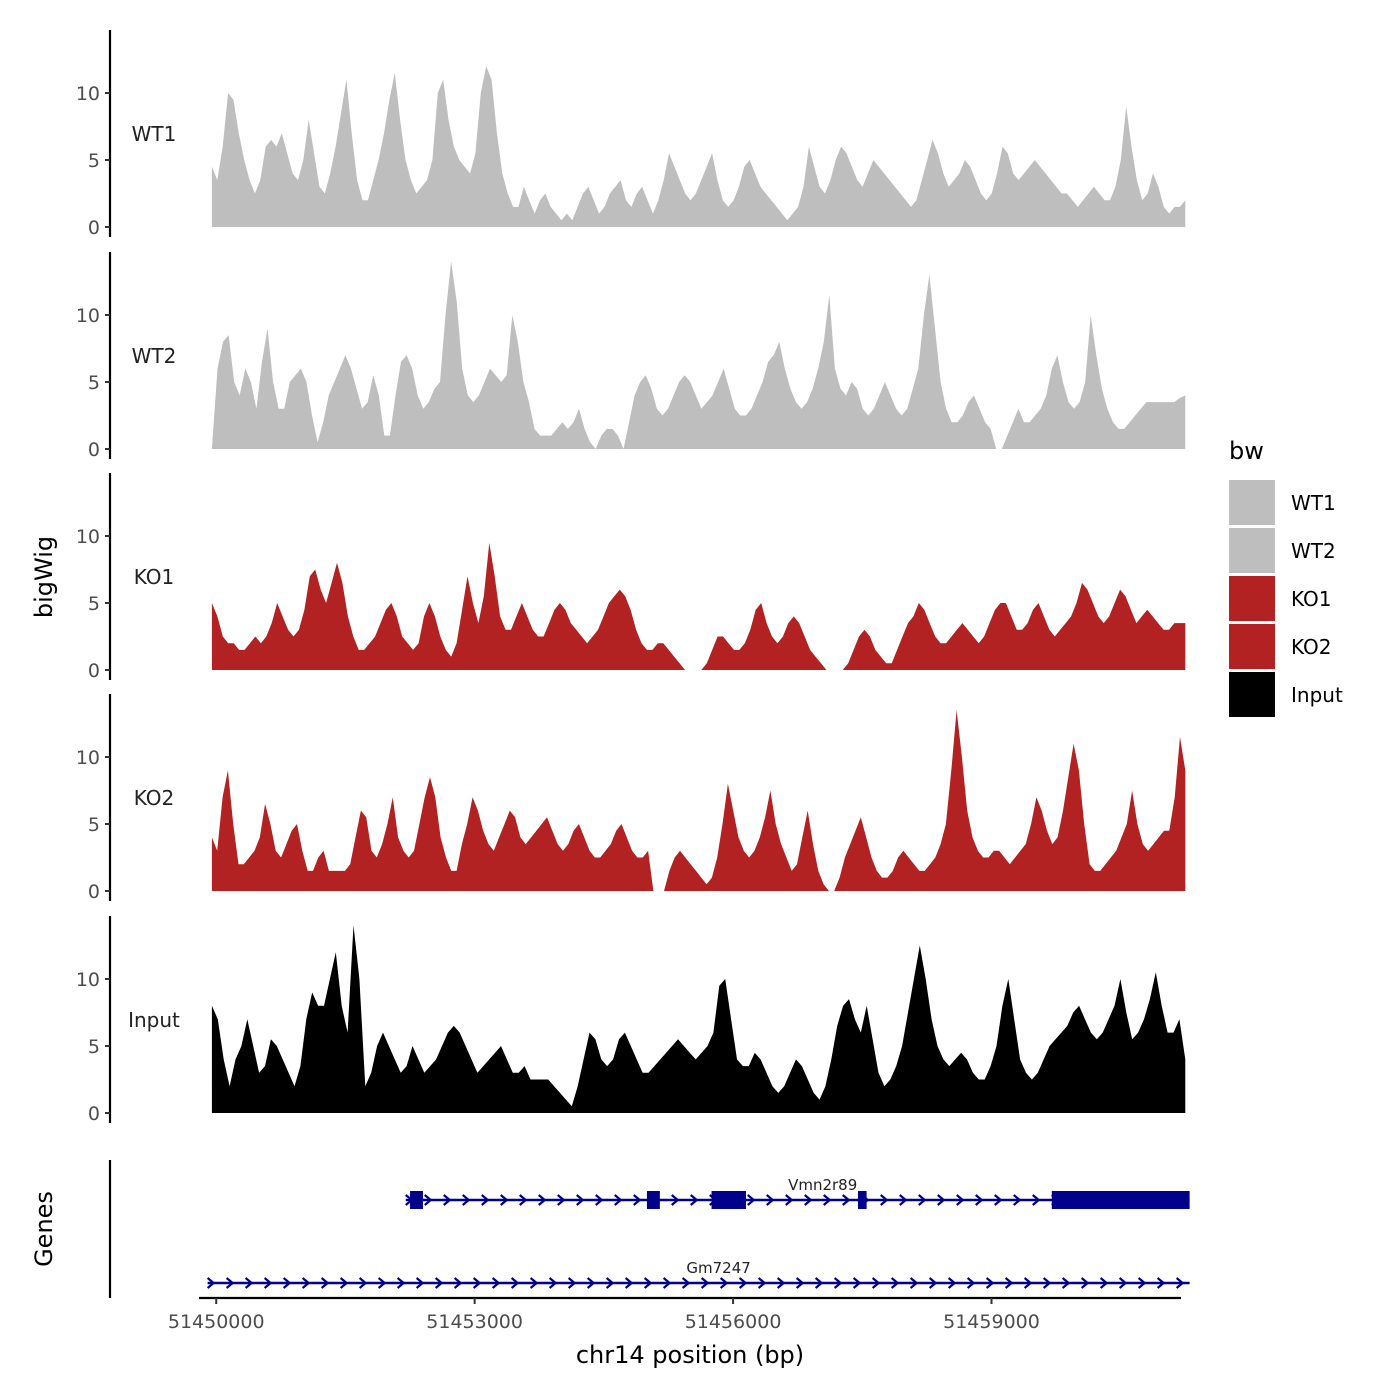 This screenshot has width=1400, height=1400. What do you see at coordinates (718, 1268) in the screenshot?
I see `gene-name-label: Gm7247` at bounding box center [718, 1268].